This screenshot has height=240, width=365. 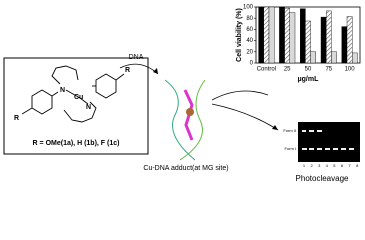 What do you see at coordinates (266, 70) in the screenshot?
I see `x-tick-label: Control` at bounding box center [266, 70].